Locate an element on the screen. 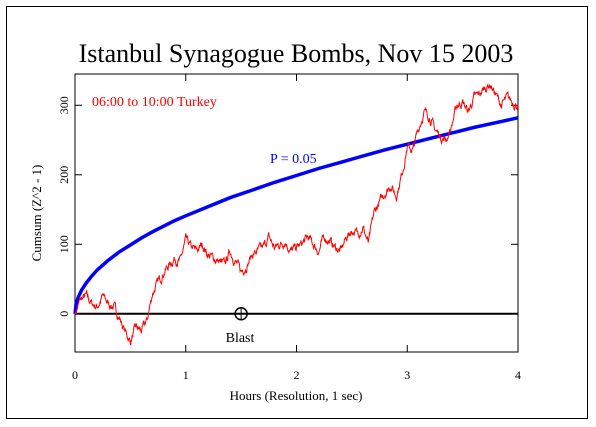  blast-marker is located at coordinates (241, 314).